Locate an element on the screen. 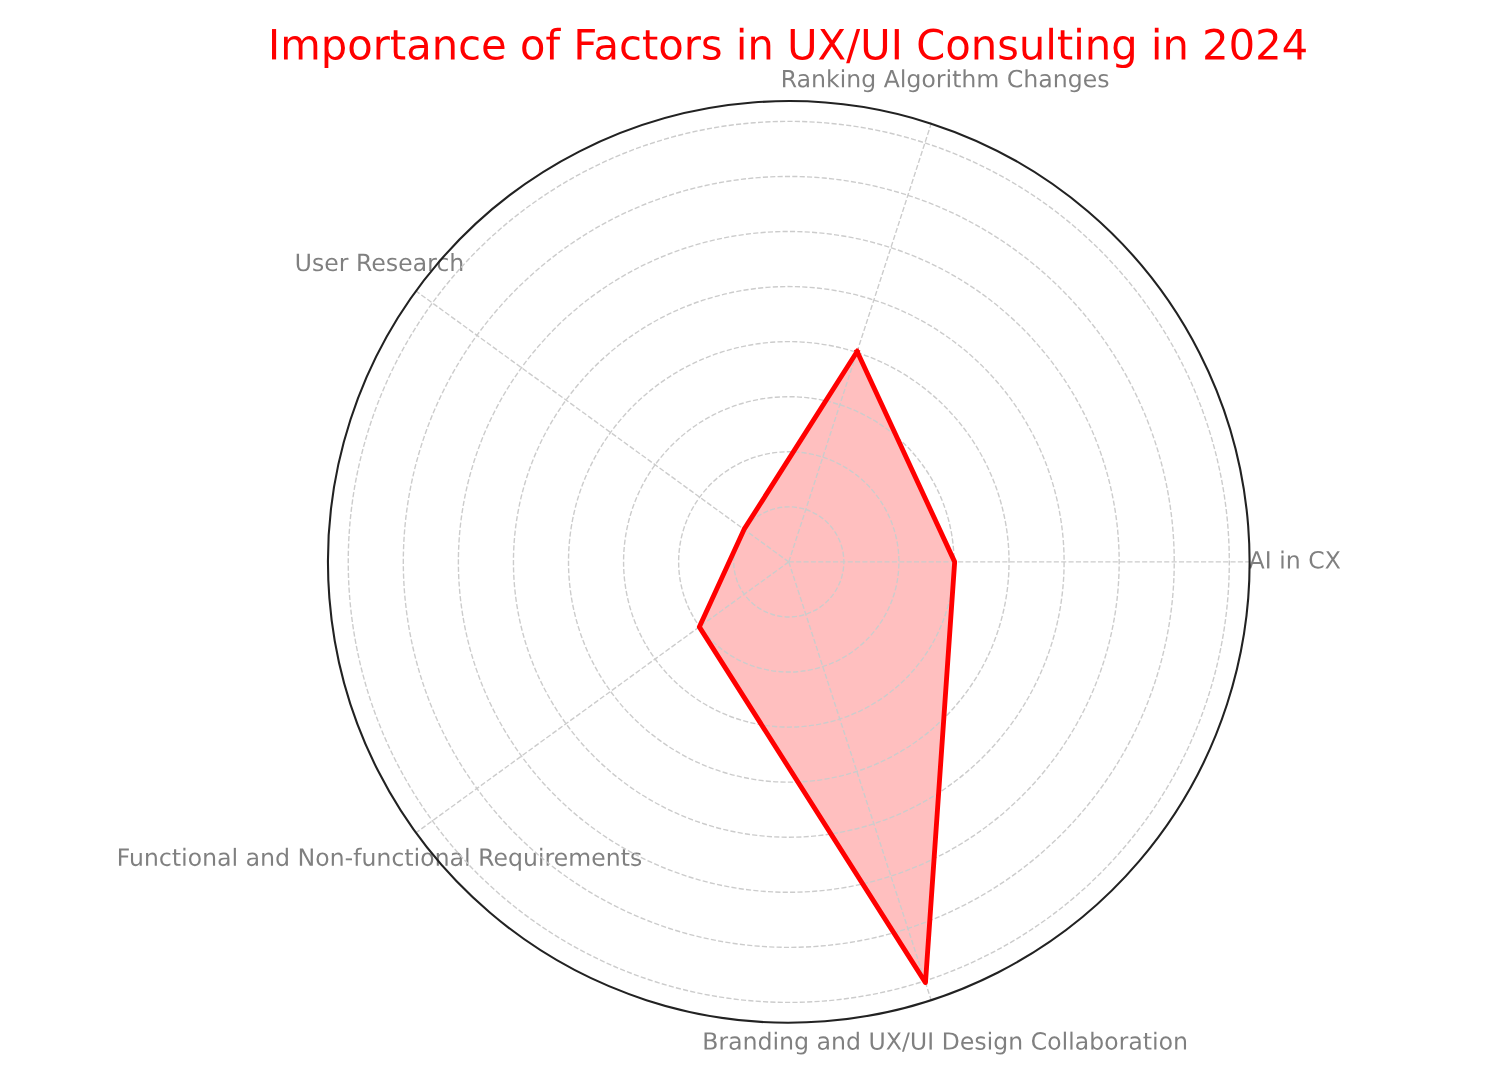 The width and height of the screenshot is (1501, 1065). spoke-label: Ranking Algorithm Changes is located at coordinates (946, 81).